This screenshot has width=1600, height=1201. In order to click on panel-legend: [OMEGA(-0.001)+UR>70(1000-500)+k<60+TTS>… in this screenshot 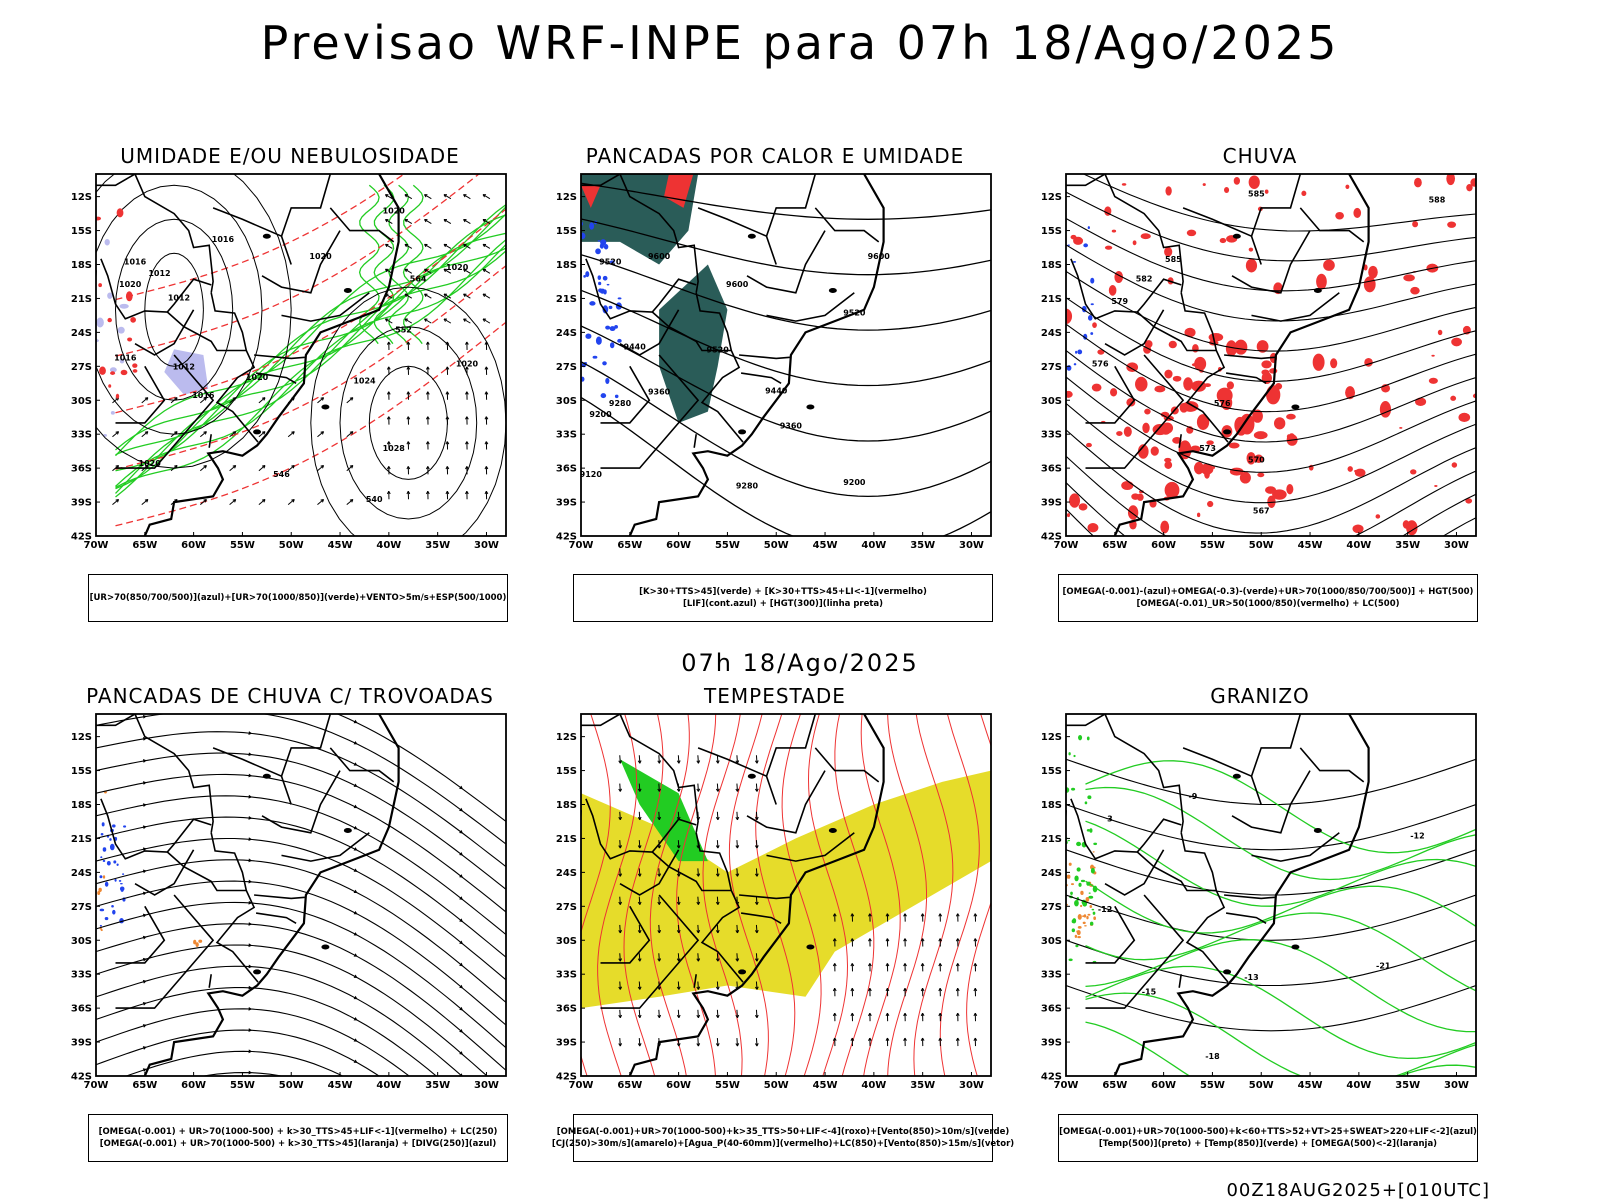, I will do `click(1268, 1138)`.